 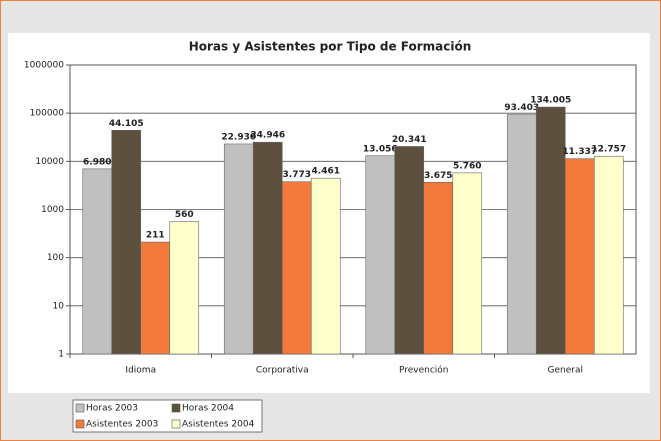 I want to click on value-label: 211, so click(x=155, y=236).